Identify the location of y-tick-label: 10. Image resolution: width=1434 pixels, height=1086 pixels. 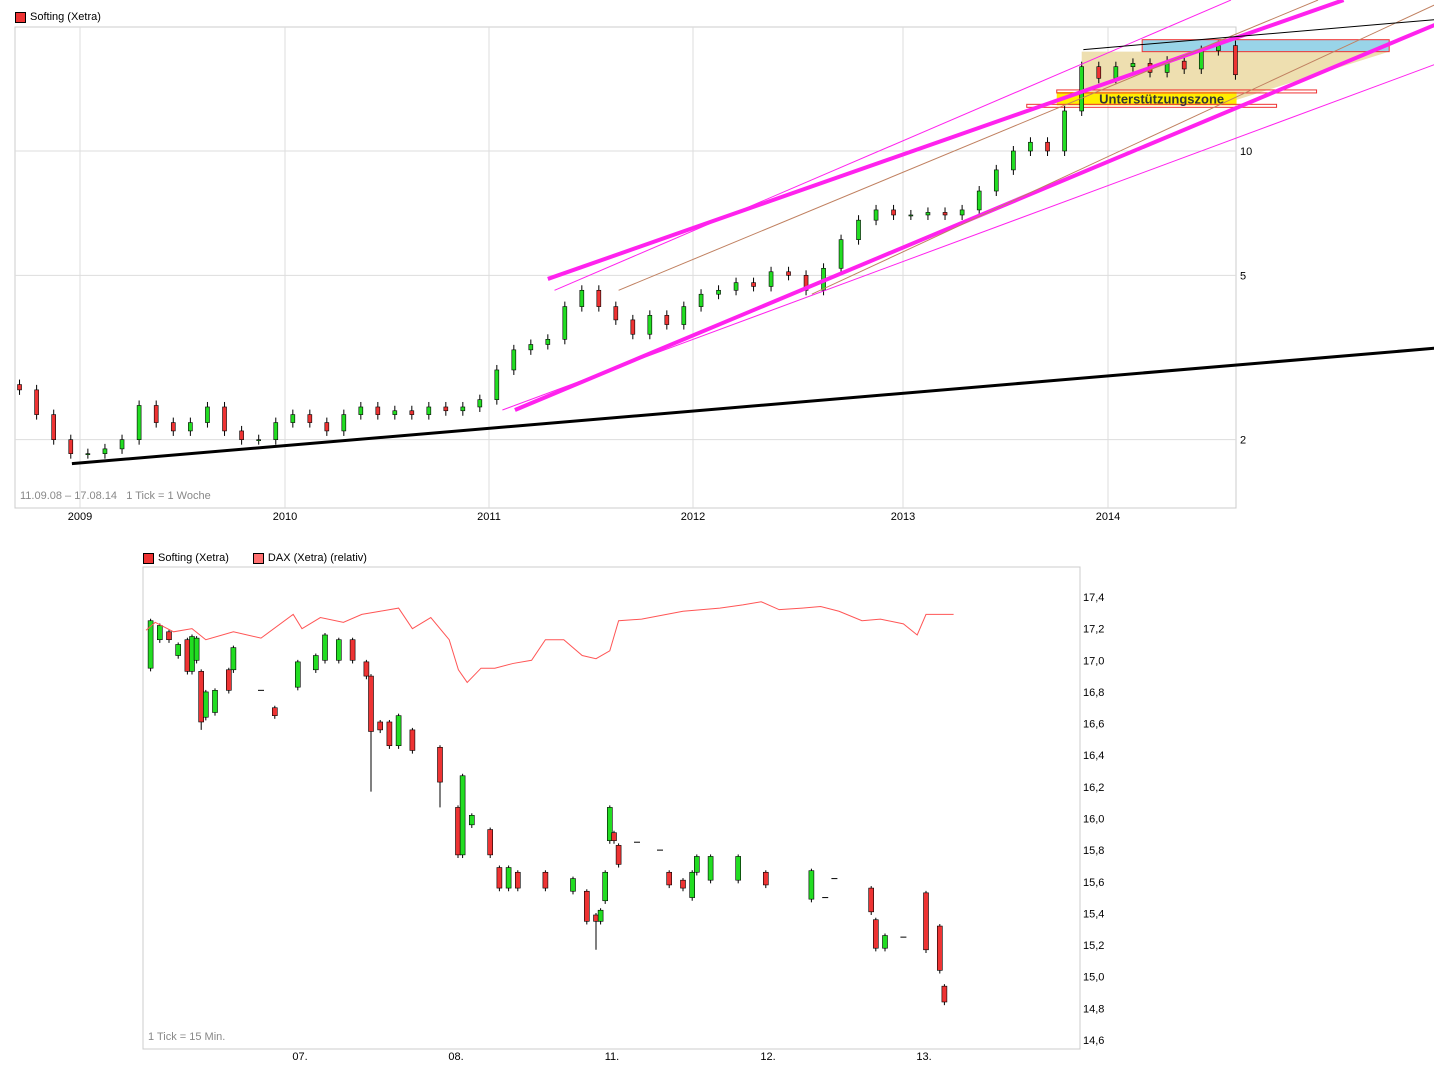
(1246, 152).